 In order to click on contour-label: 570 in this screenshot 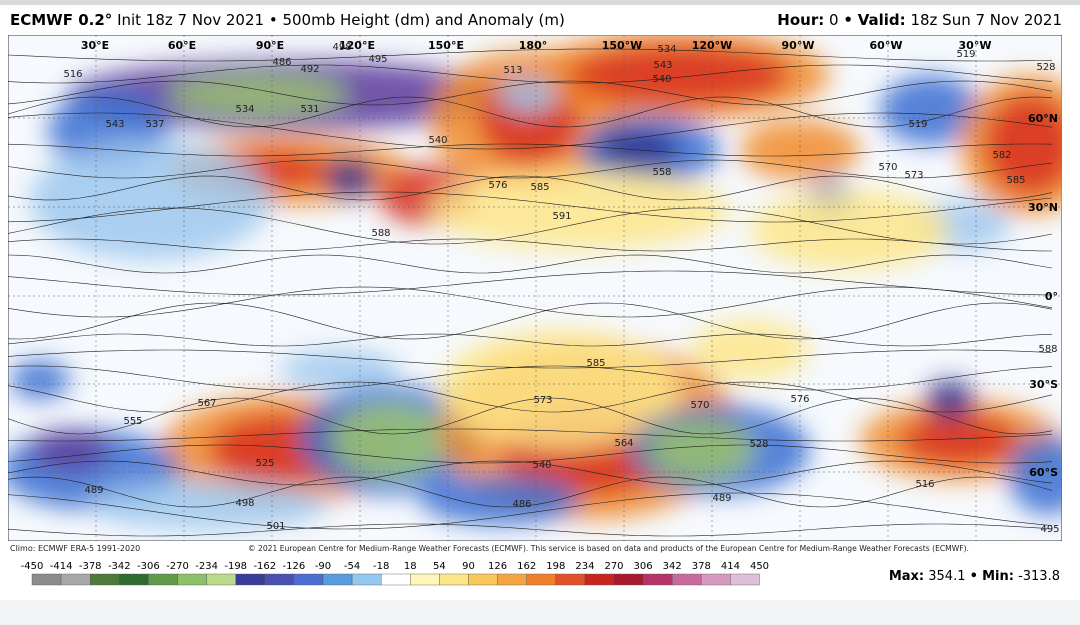, I will do `click(887, 167)`.